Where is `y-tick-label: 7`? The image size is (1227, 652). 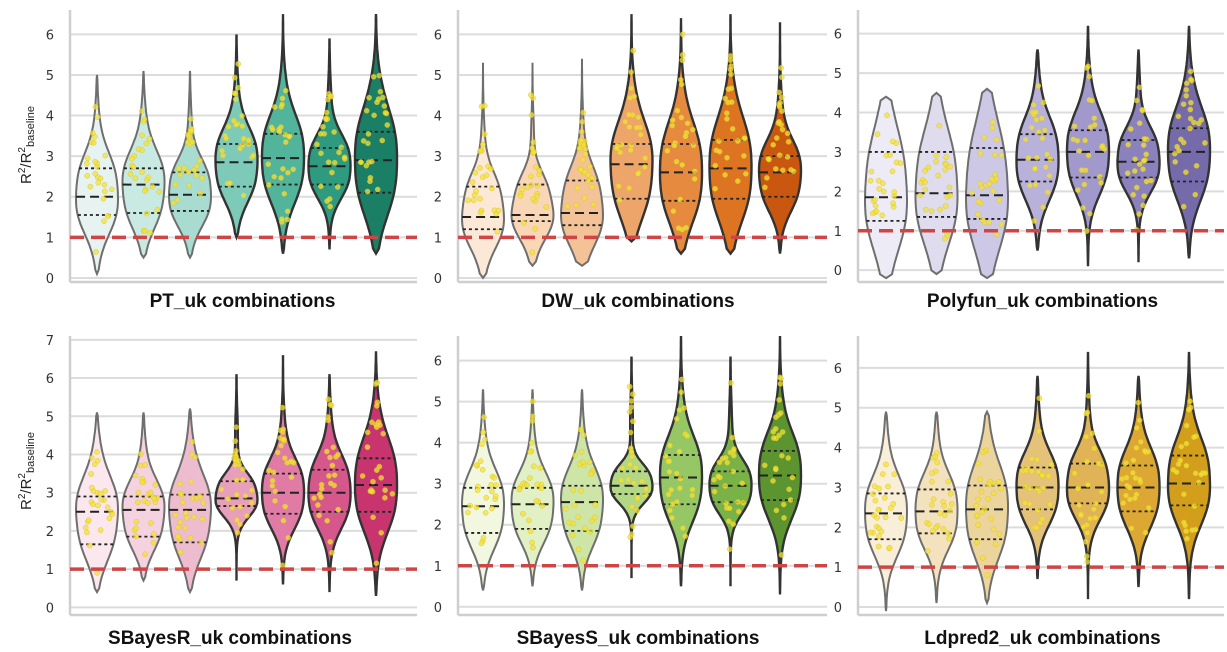 y-tick-label: 7 is located at coordinates (50, 341).